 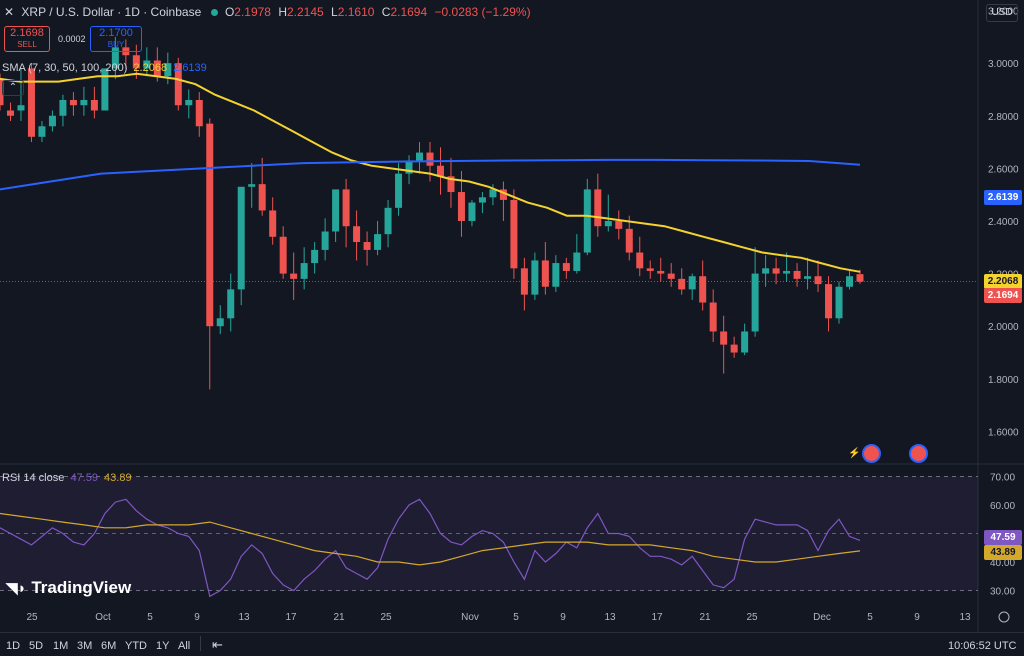 I want to click on currency-button: USD, so click(x=1002, y=13).